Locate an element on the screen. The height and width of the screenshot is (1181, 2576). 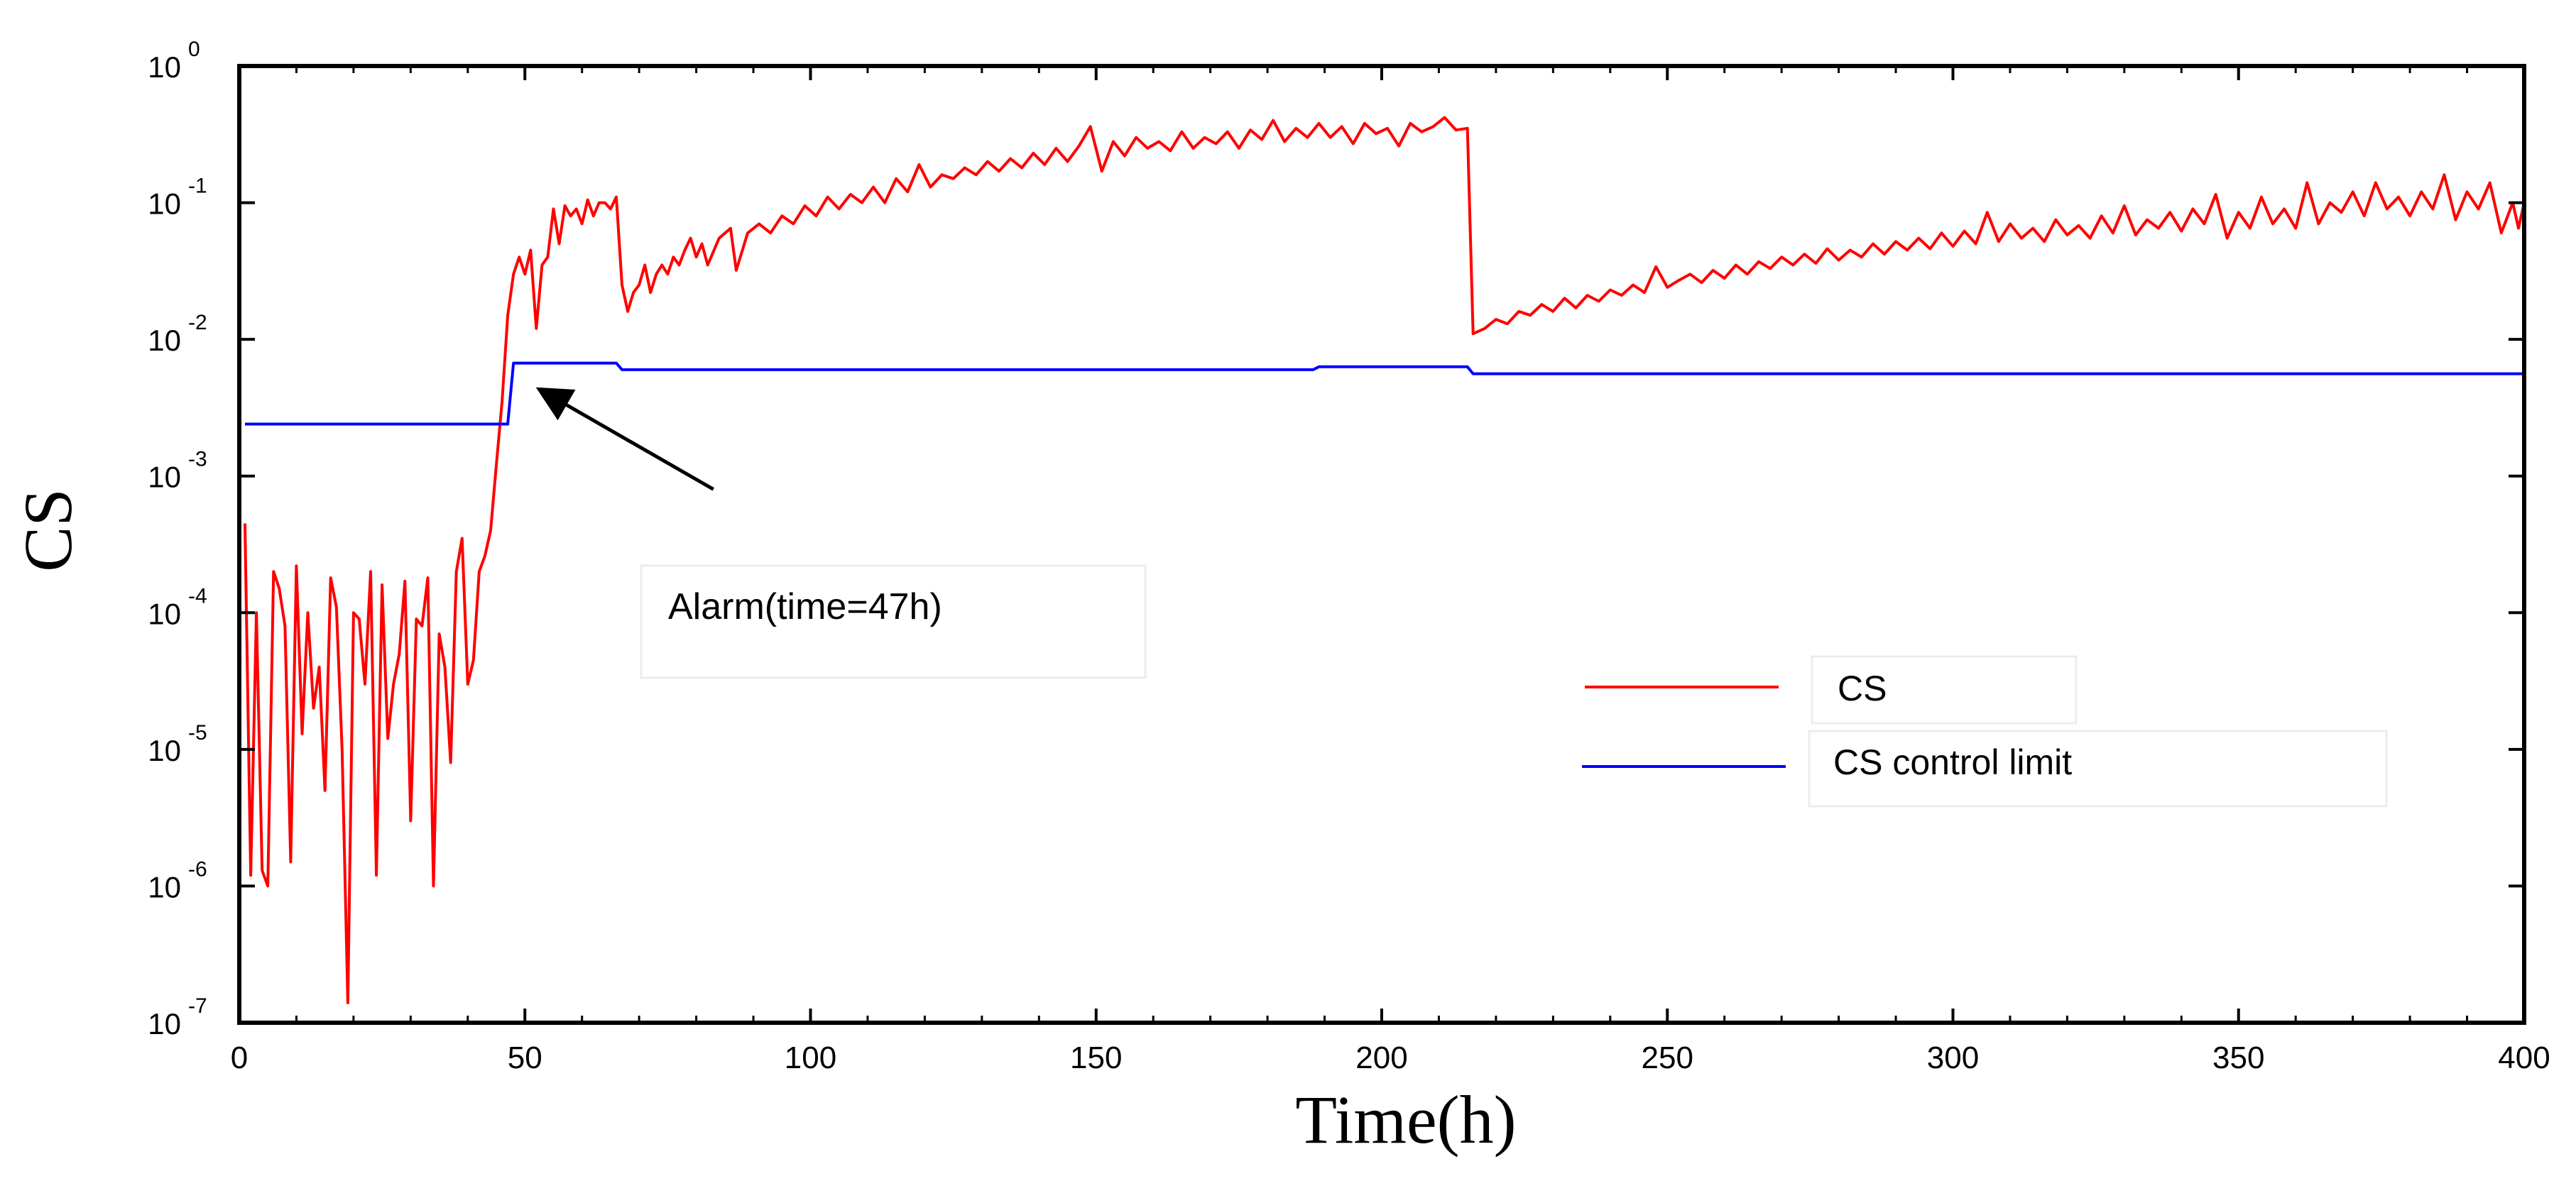
alarm-label: Alarm(time=47h) is located at coordinates (805, 606).